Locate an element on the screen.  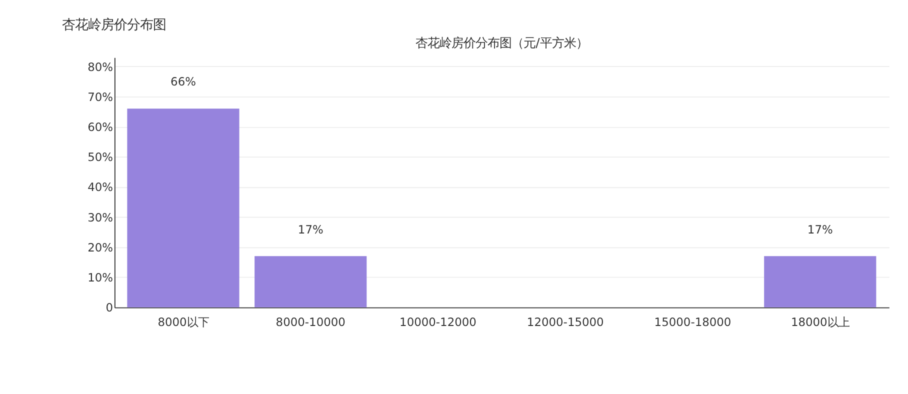
chart-subtitle: 杏花岭房价分布图（元/平方米） is located at coordinates (502, 42).